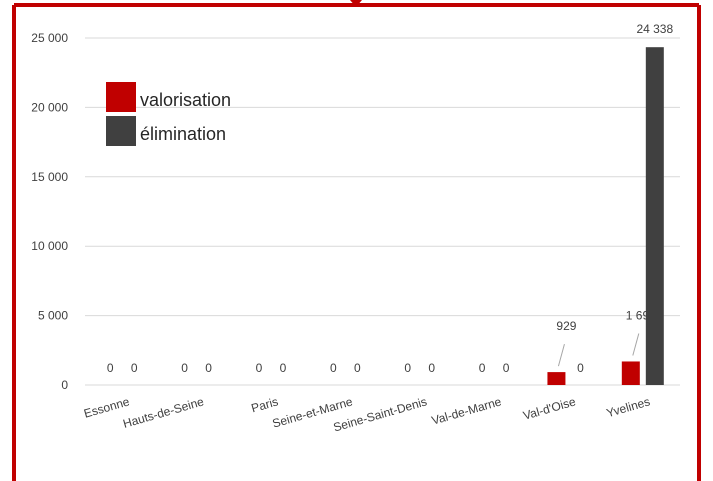 This screenshot has width=713, height=481. Describe the element at coordinates (185, 100) in the screenshot. I see `legend-label: valorisation` at that location.